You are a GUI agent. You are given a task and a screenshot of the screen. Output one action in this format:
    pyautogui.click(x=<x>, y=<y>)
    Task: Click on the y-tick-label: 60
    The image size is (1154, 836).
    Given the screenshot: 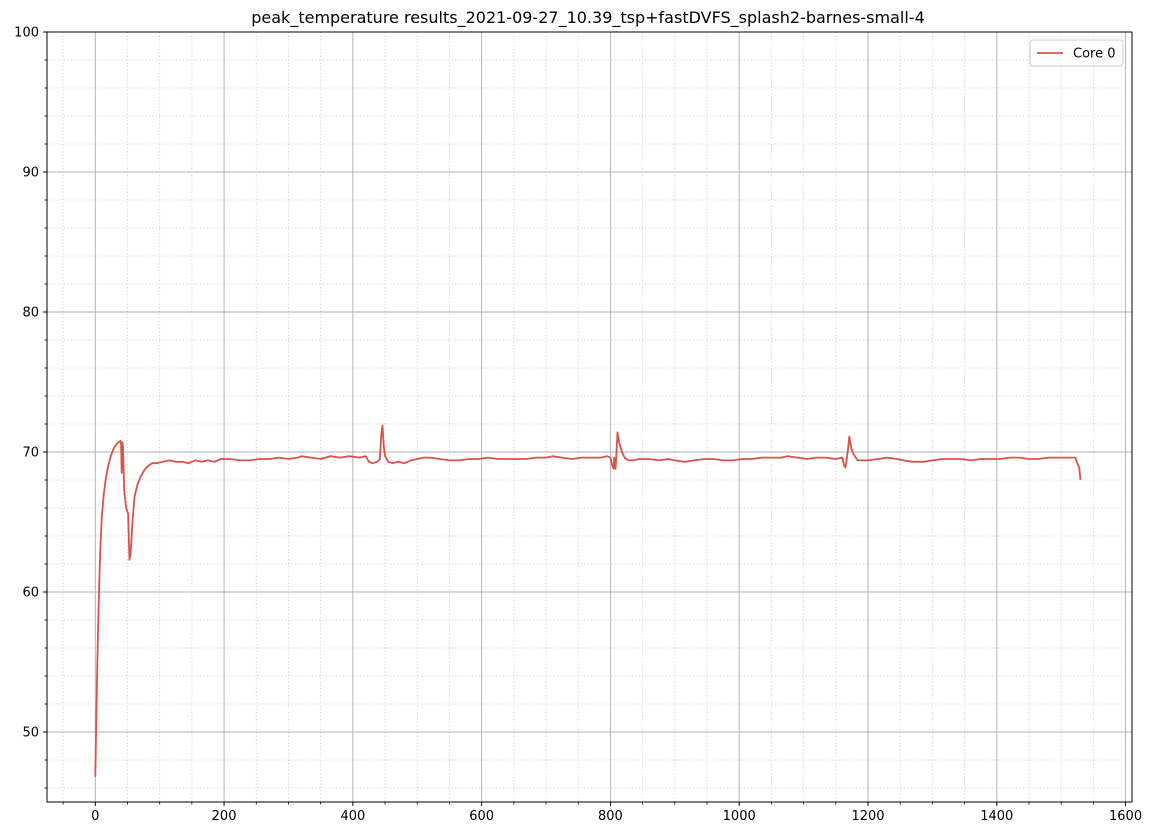 What is the action you would take?
    pyautogui.click(x=30, y=593)
    